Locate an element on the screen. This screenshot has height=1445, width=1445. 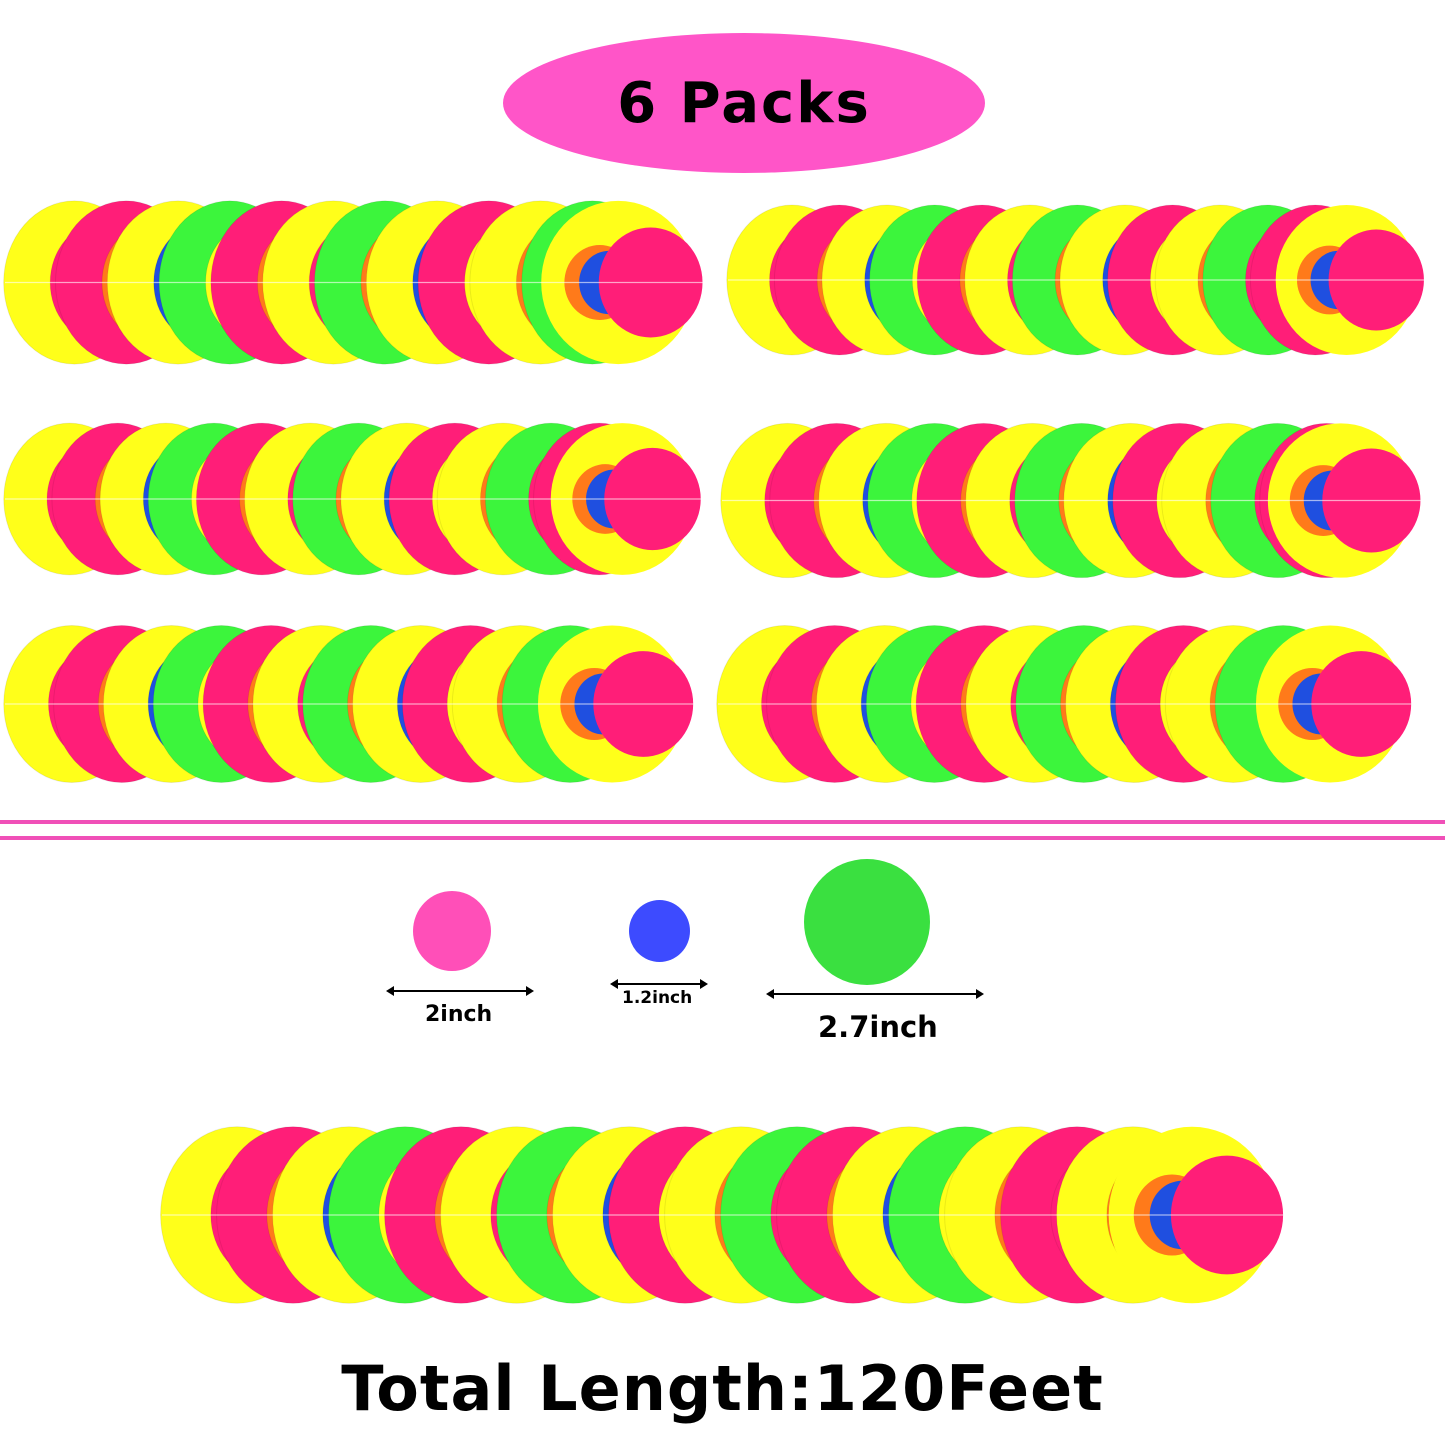
divider-line-top is located at coordinates (722, 822).